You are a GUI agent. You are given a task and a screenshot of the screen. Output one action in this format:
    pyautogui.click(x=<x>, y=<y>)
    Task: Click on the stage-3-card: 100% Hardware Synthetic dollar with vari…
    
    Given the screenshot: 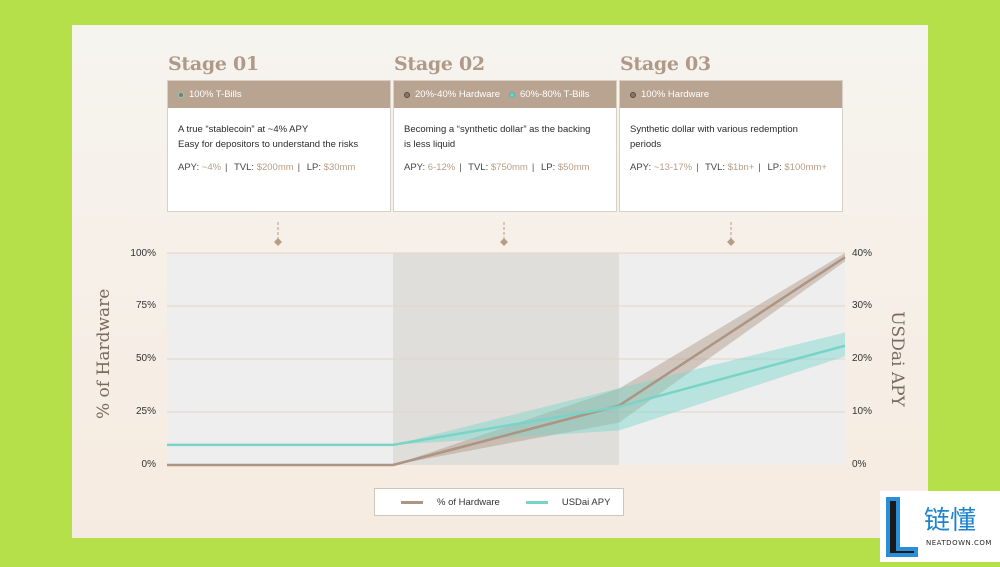 What is the action you would take?
    pyautogui.click(x=731, y=146)
    